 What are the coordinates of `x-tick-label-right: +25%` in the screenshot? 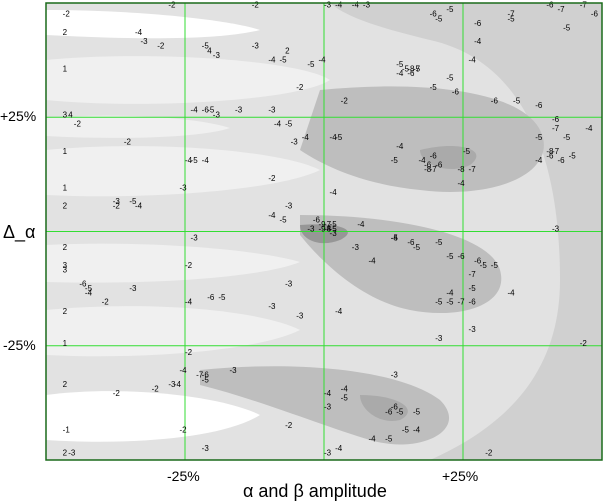 It's located at (460, 476).